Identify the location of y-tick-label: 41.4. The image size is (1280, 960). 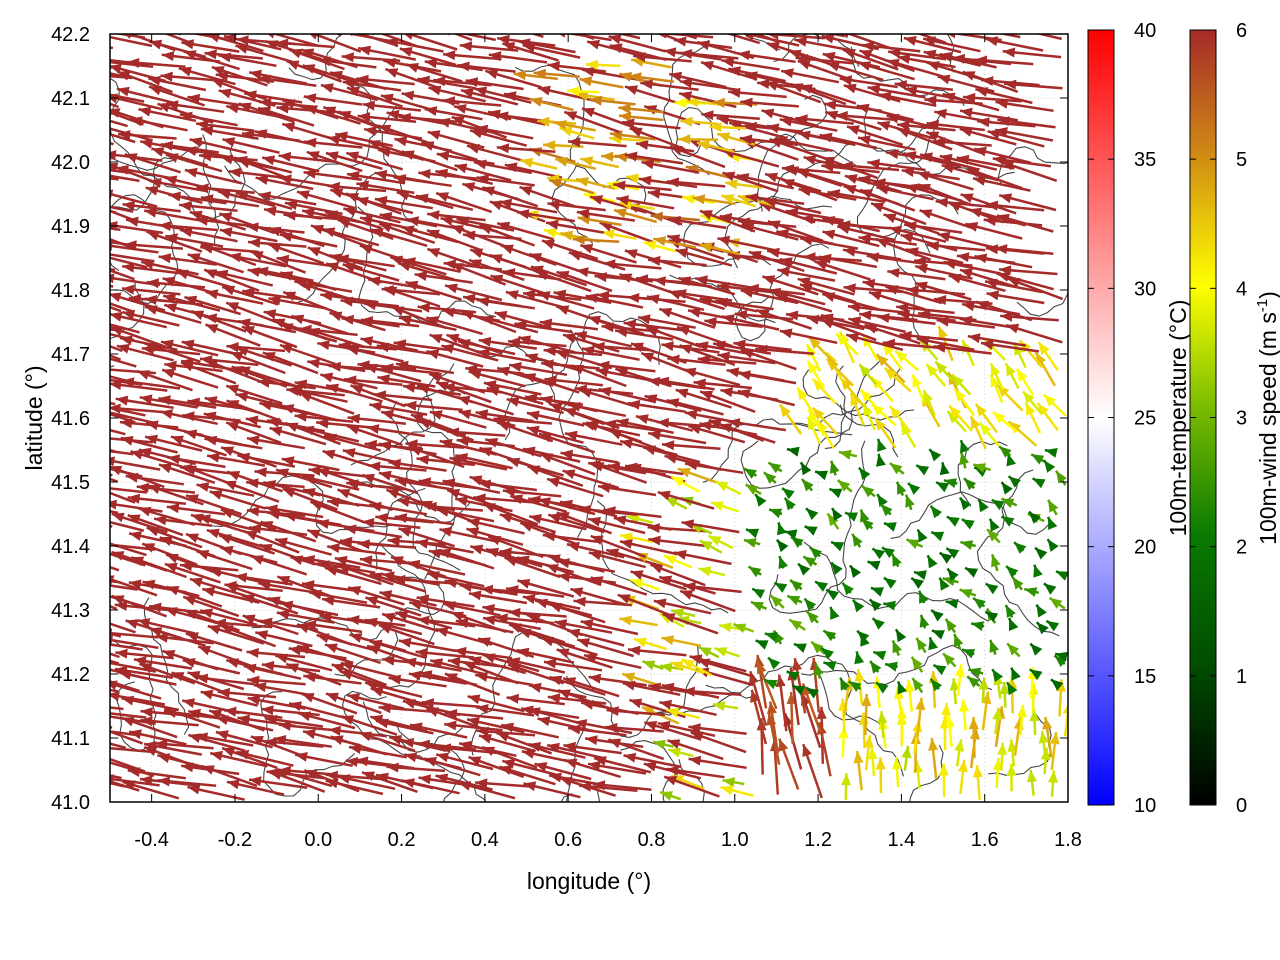
(70, 547).